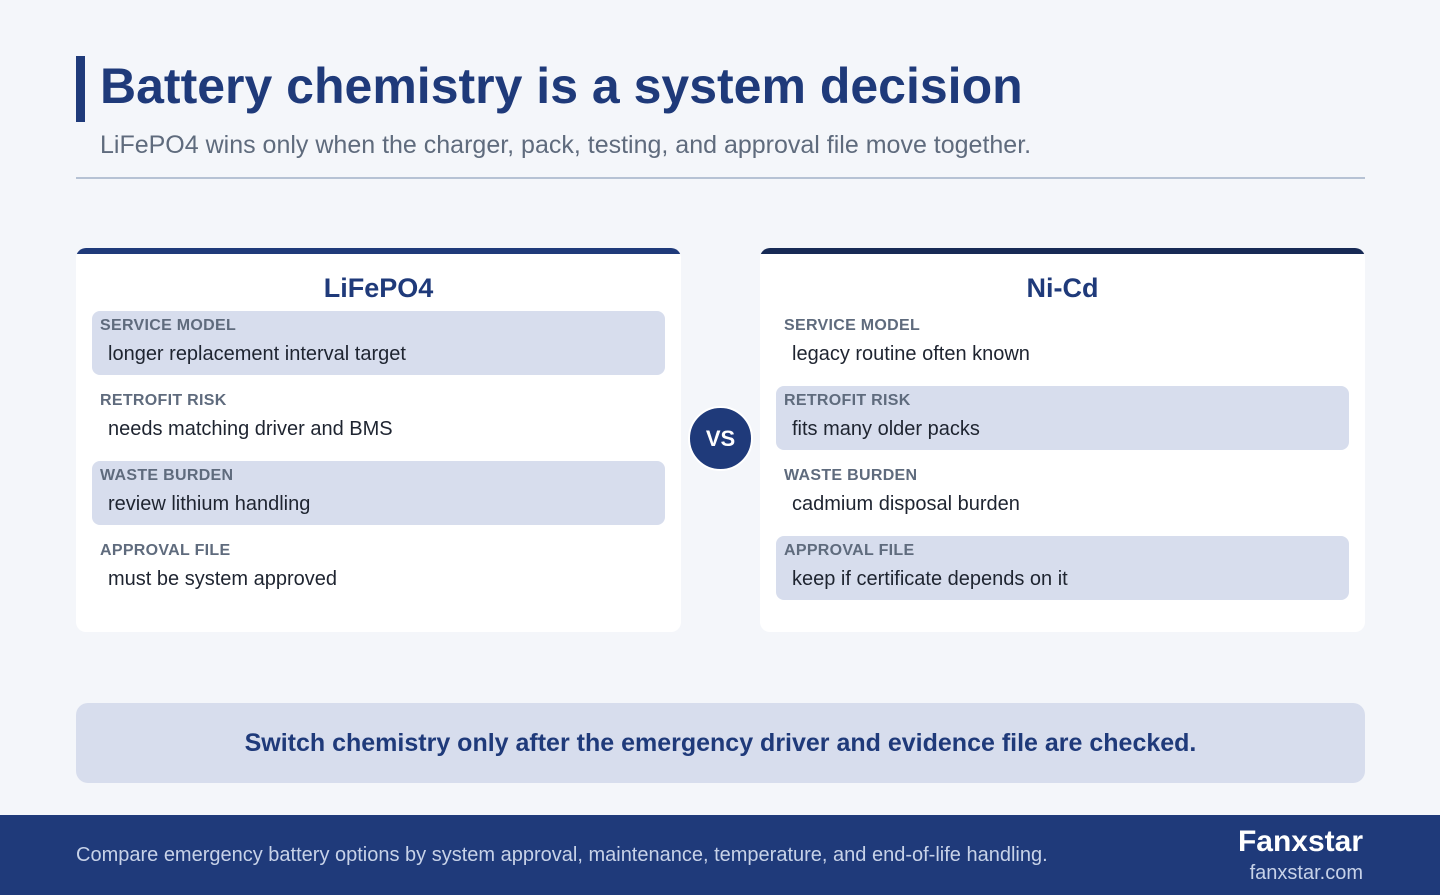 The width and height of the screenshot is (1440, 895). Describe the element at coordinates (720, 438) in the screenshot. I see `vs-badge: VS` at that location.